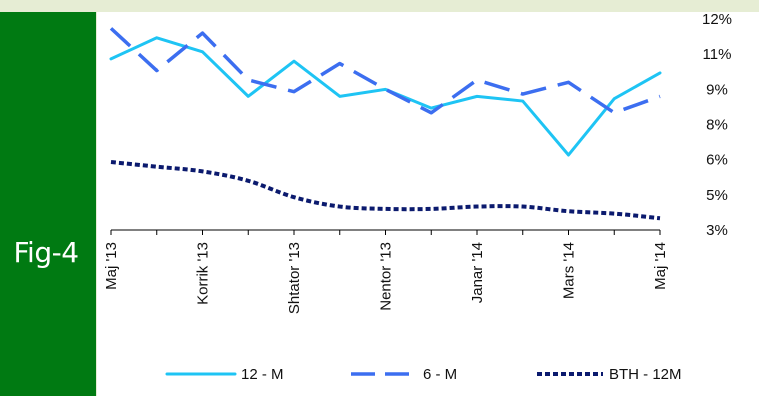 The width and height of the screenshot is (759, 396). I want to click on x-tick-label: Janar '14, so click(477, 272).